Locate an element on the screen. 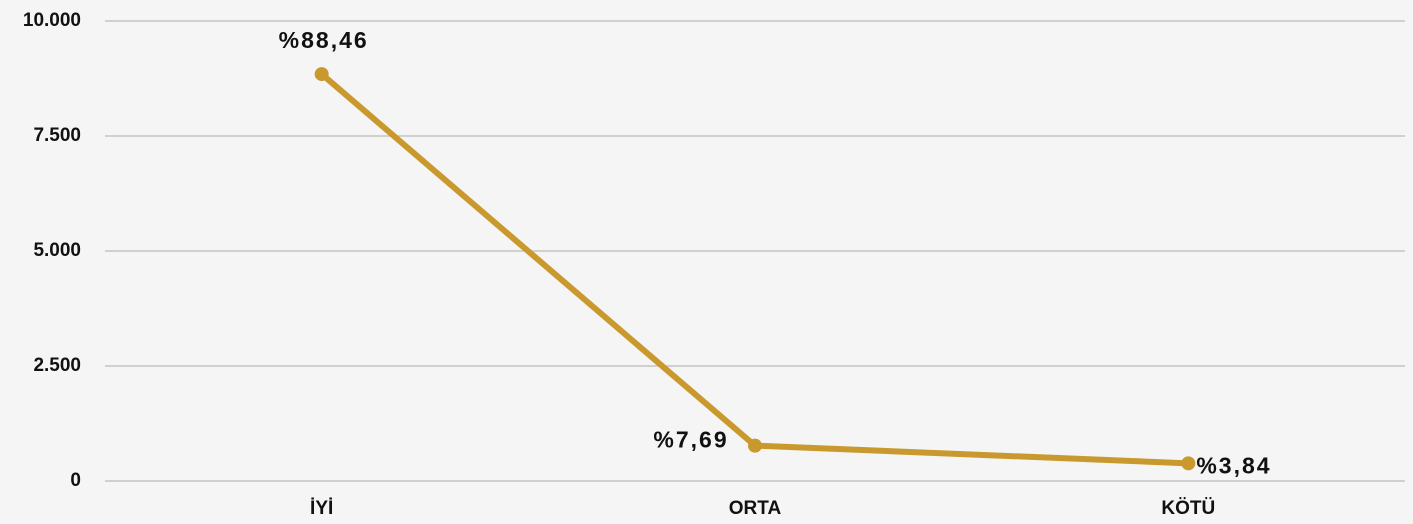 This screenshot has width=1413, height=524. x-tick-label: ORTA is located at coordinates (755, 508).